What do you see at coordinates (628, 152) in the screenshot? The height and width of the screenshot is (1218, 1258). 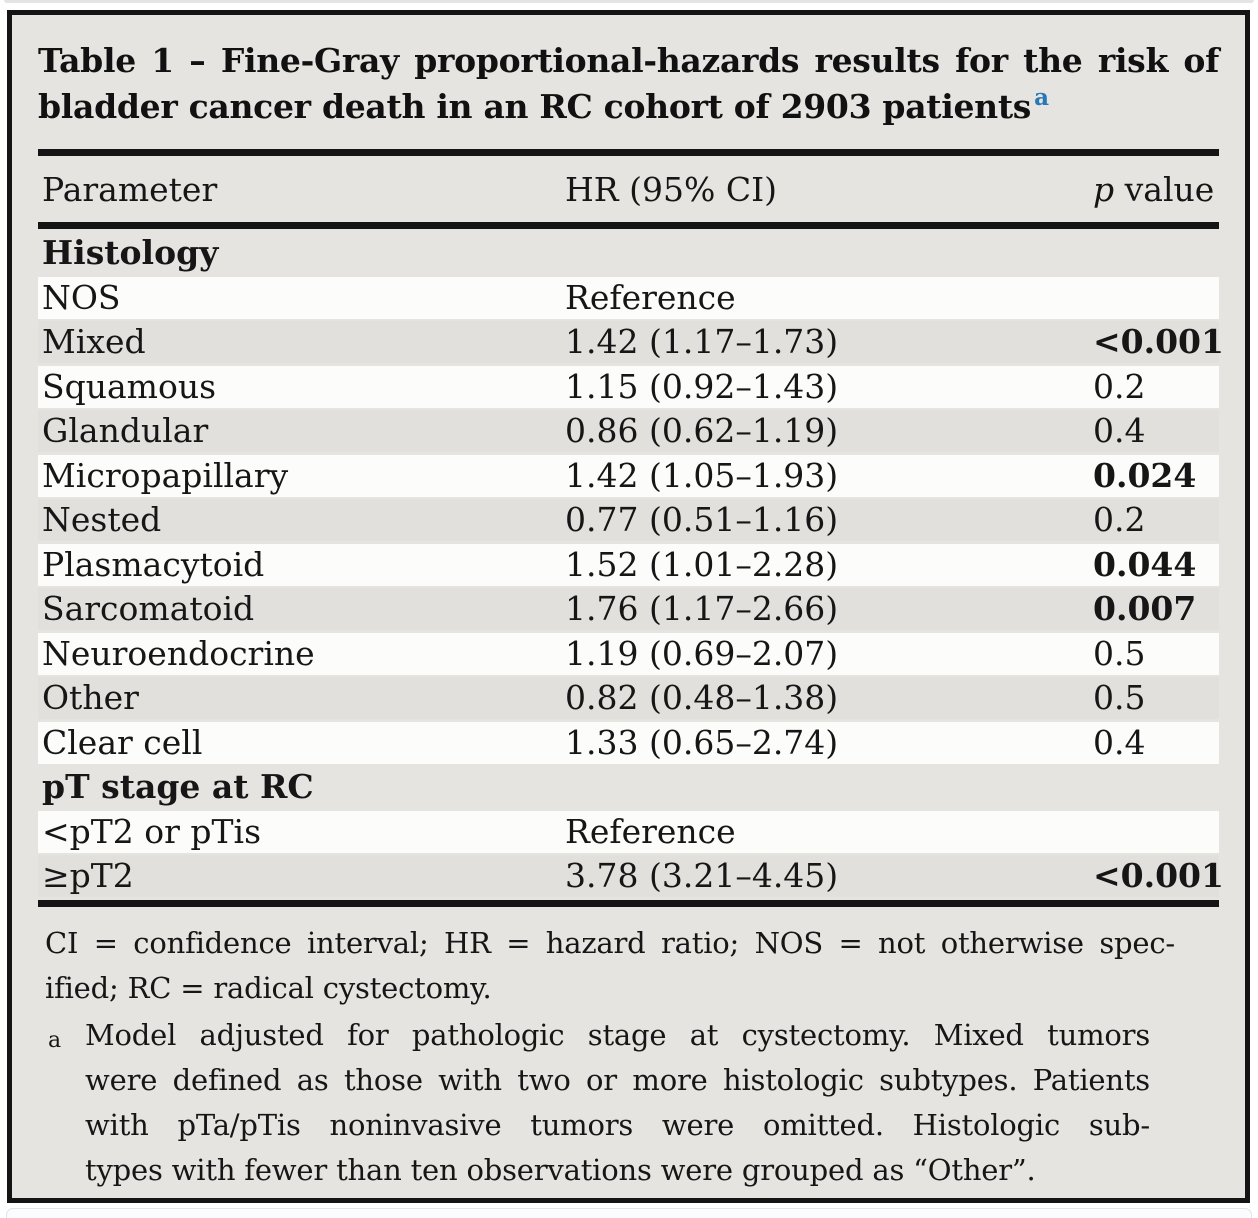 I see `divider-title` at bounding box center [628, 152].